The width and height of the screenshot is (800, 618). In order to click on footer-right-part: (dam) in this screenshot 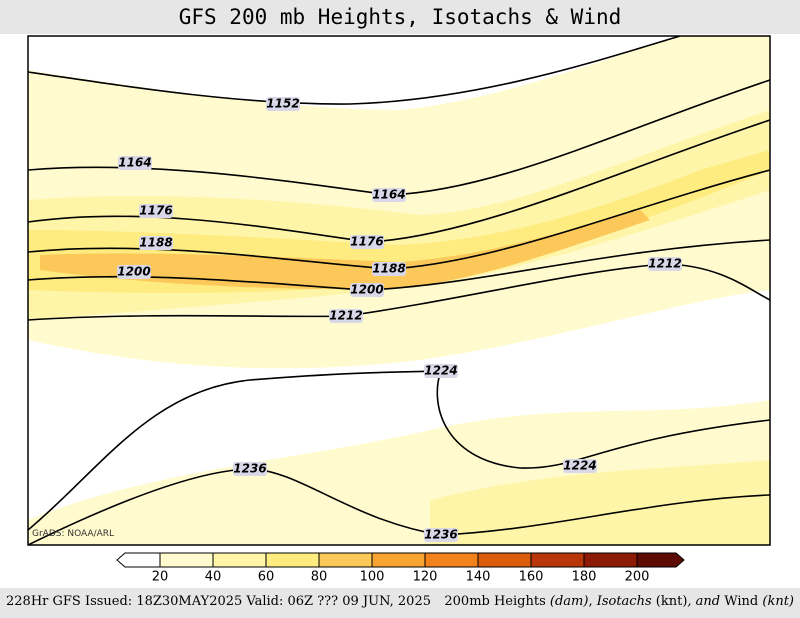, I will do `click(569, 601)`.